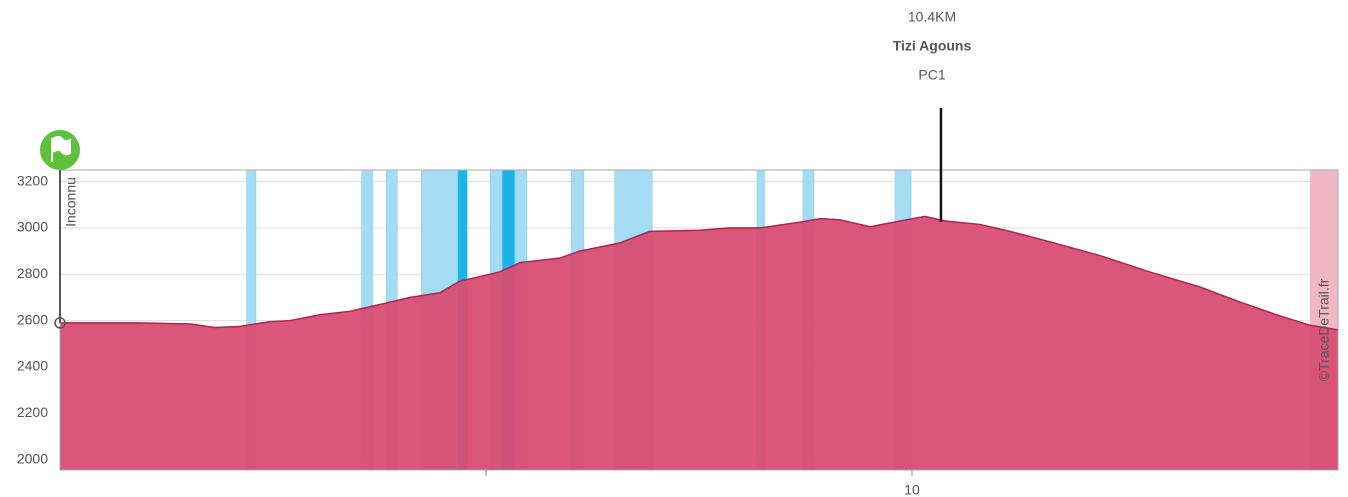 The image size is (1348, 497). What do you see at coordinates (32, 180) in the screenshot?
I see `y-tick-label: 3200` at bounding box center [32, 180].